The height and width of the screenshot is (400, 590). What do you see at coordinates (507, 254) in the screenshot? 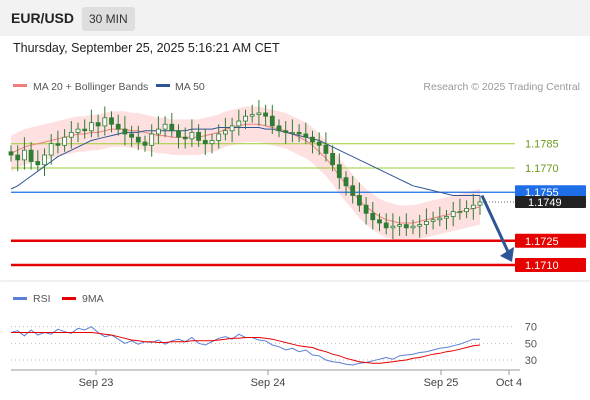
I see `forecast-arrow-head` at bounding box center [507, 254].